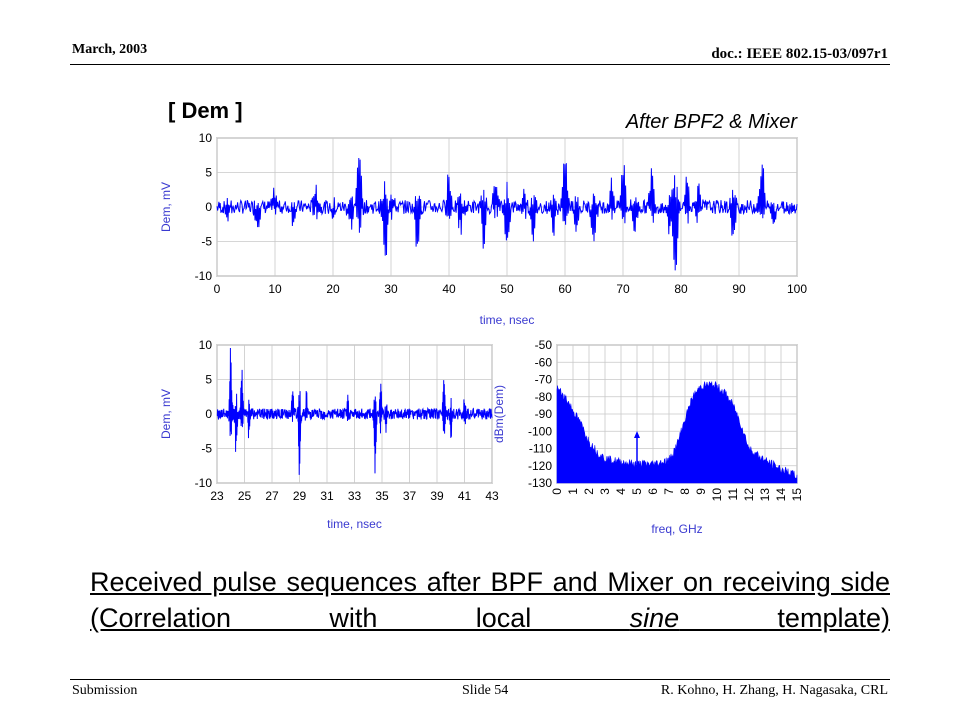 The height and width of the screenshot is (720, 960). Describe the element at coordinates (480, 64) in the screenshot. I see `header-rule` at that location.